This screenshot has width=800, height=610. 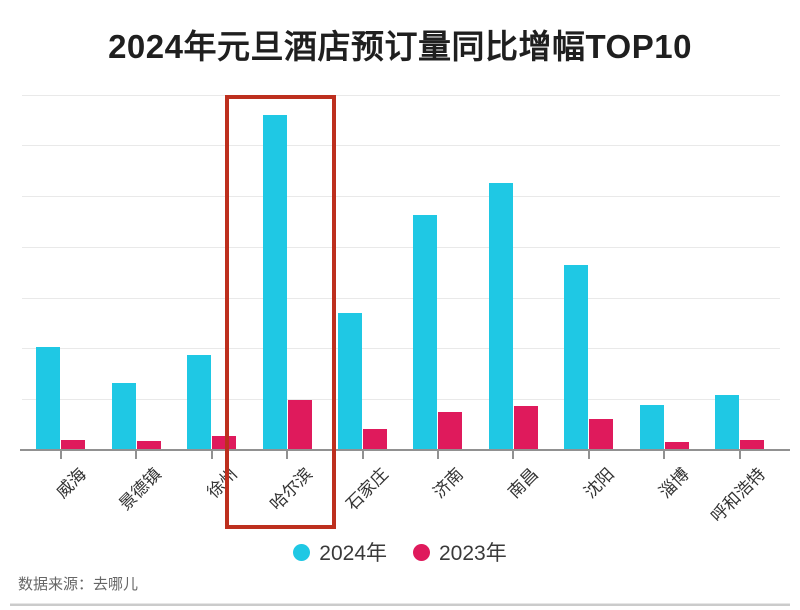 What do you see at coordinates (353, 553) in the screenshot?
I see `legend-label-2024: 2024年` at bounding box center [353, 553].